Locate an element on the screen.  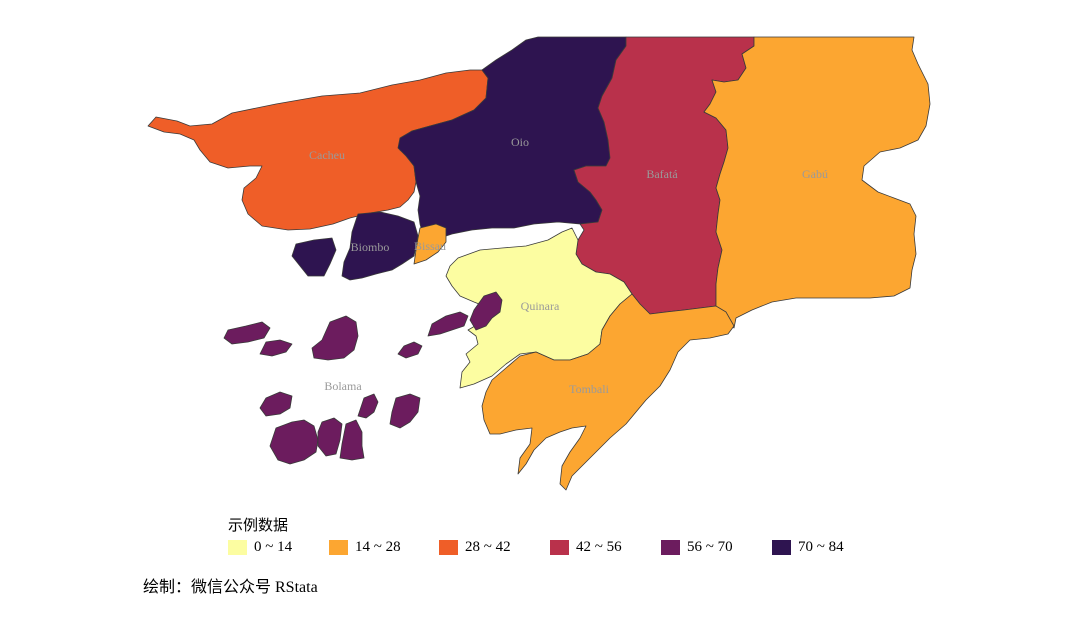
label-bissau: Bissau is located at coordinates (430, 246).